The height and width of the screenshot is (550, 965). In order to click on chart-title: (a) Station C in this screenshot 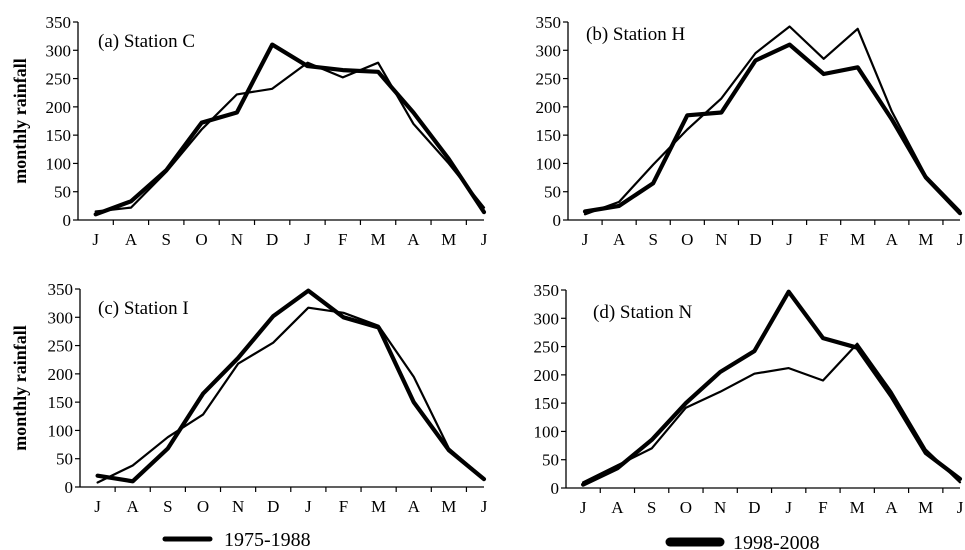, I will do `click(146, 41)`.